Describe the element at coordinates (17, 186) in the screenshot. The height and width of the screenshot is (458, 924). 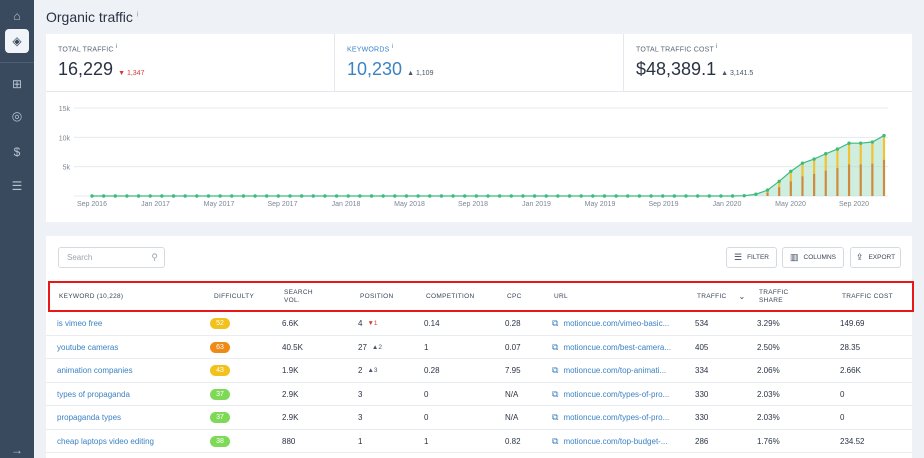
I see `database-icon: ☰` at that location.